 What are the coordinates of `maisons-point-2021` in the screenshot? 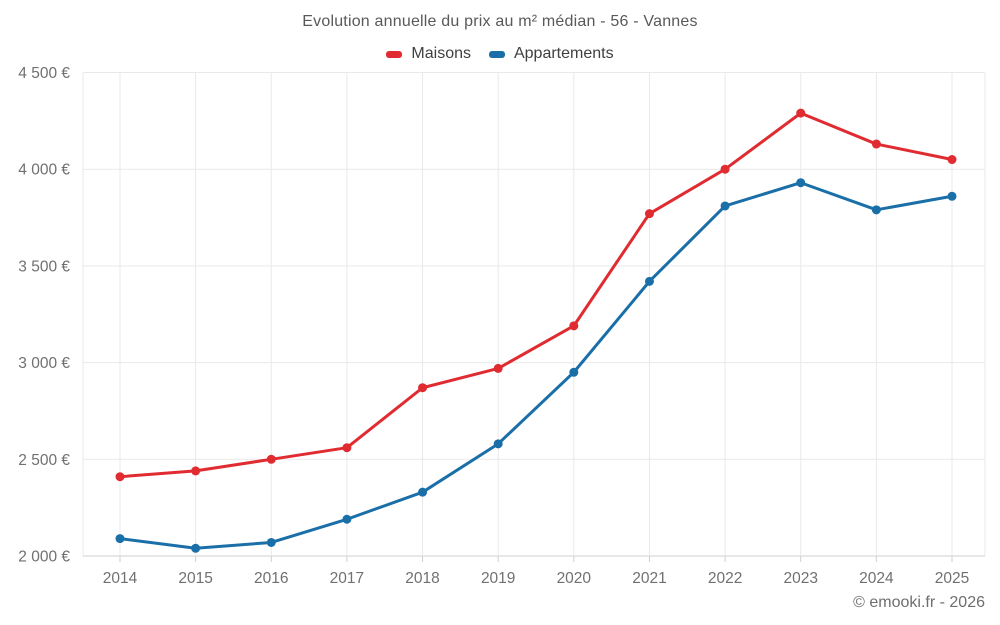 It's located at (649, 214).